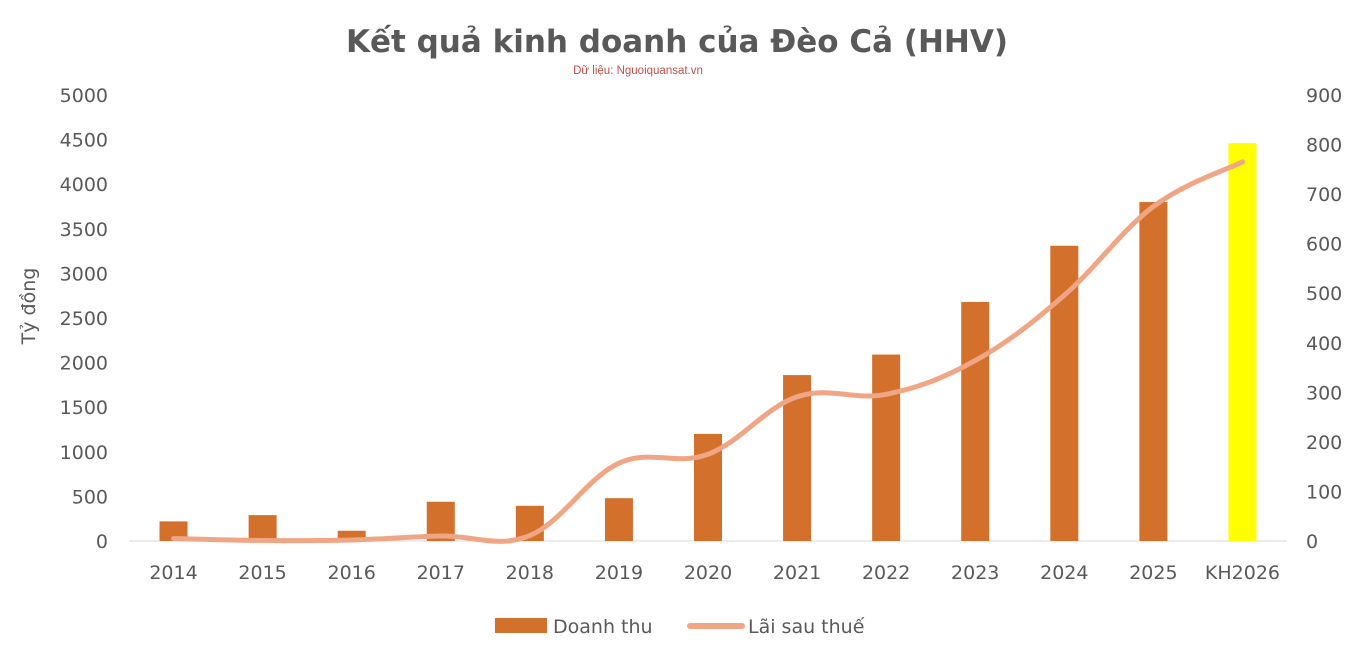 The height and width of the screenshot is (651, 1354). Describe the element at coordinates (351, 535) in the screenshot. I see `bar-doanh-thu-2016` at that location.